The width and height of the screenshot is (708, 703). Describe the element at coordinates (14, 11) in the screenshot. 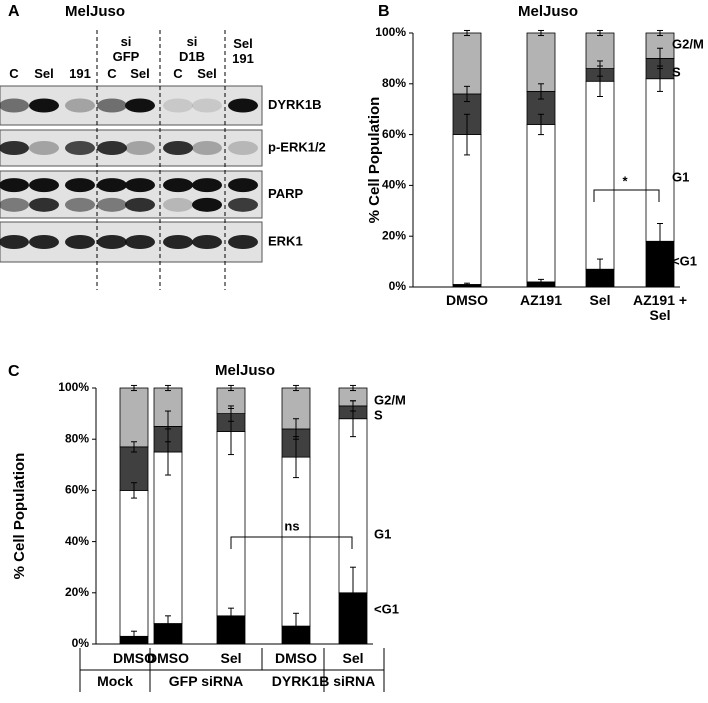

I see `panel-letter: A` at that location.